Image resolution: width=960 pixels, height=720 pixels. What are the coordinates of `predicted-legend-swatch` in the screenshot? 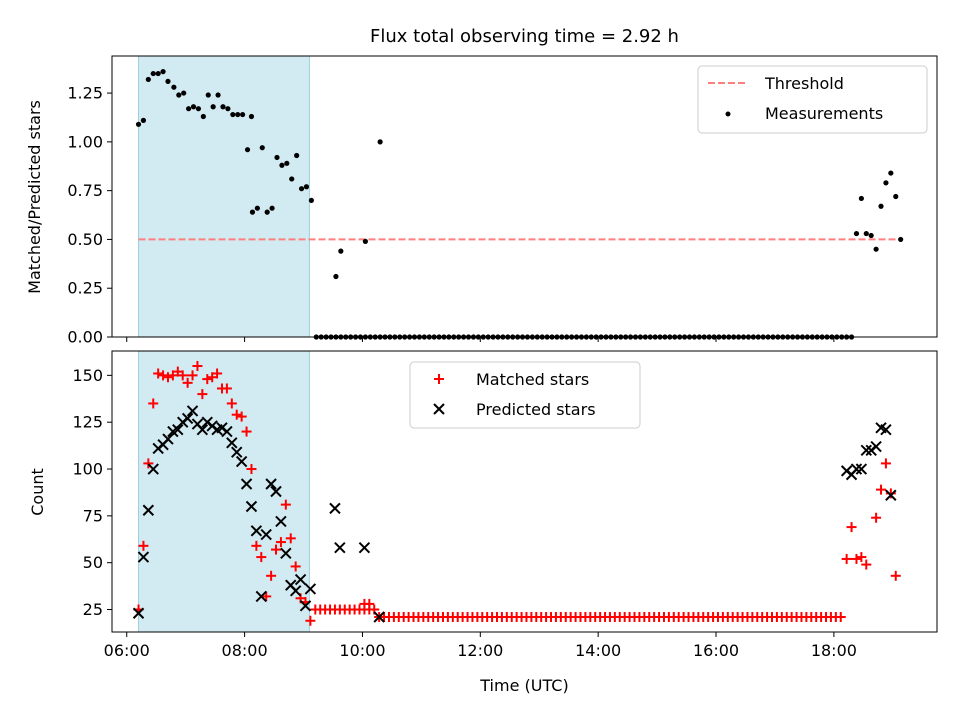 It's located at (439, 409).